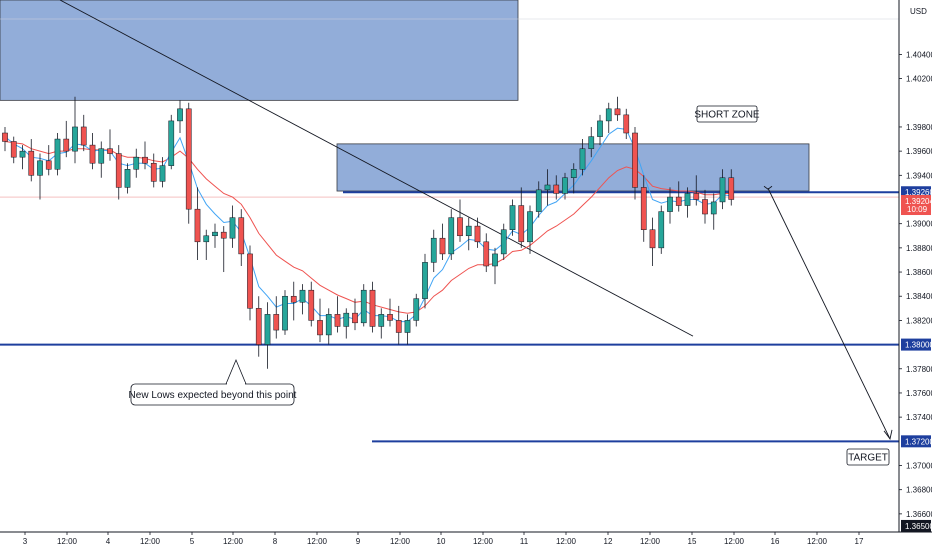 The height and width of the screenshot is (550, 932). Describe the element at coordinates (275, 541) in the screenshot. I see `x-tick-label: 8` at that location.